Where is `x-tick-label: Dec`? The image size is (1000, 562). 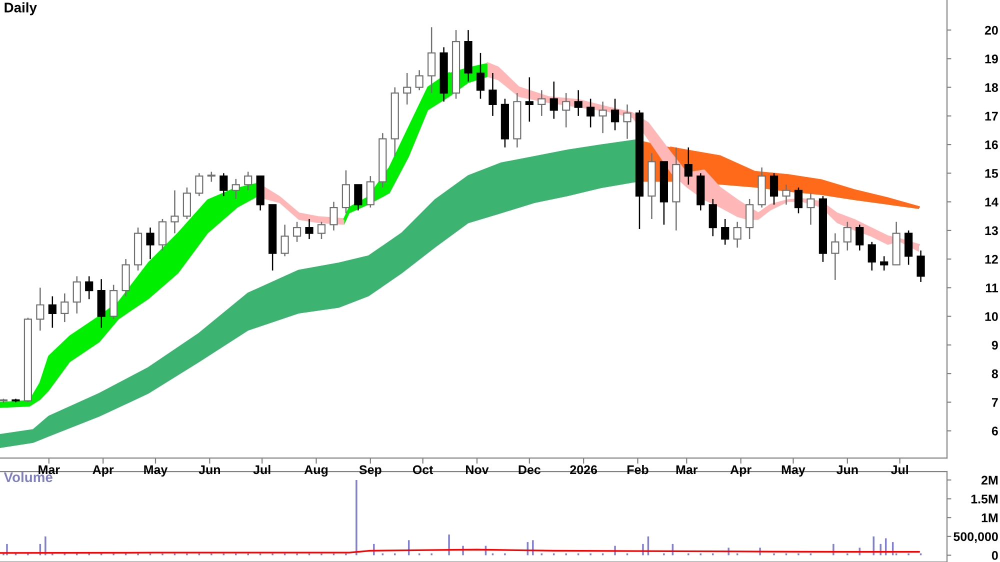 x-tick-label: Dec is located at coordinates (529, 469).